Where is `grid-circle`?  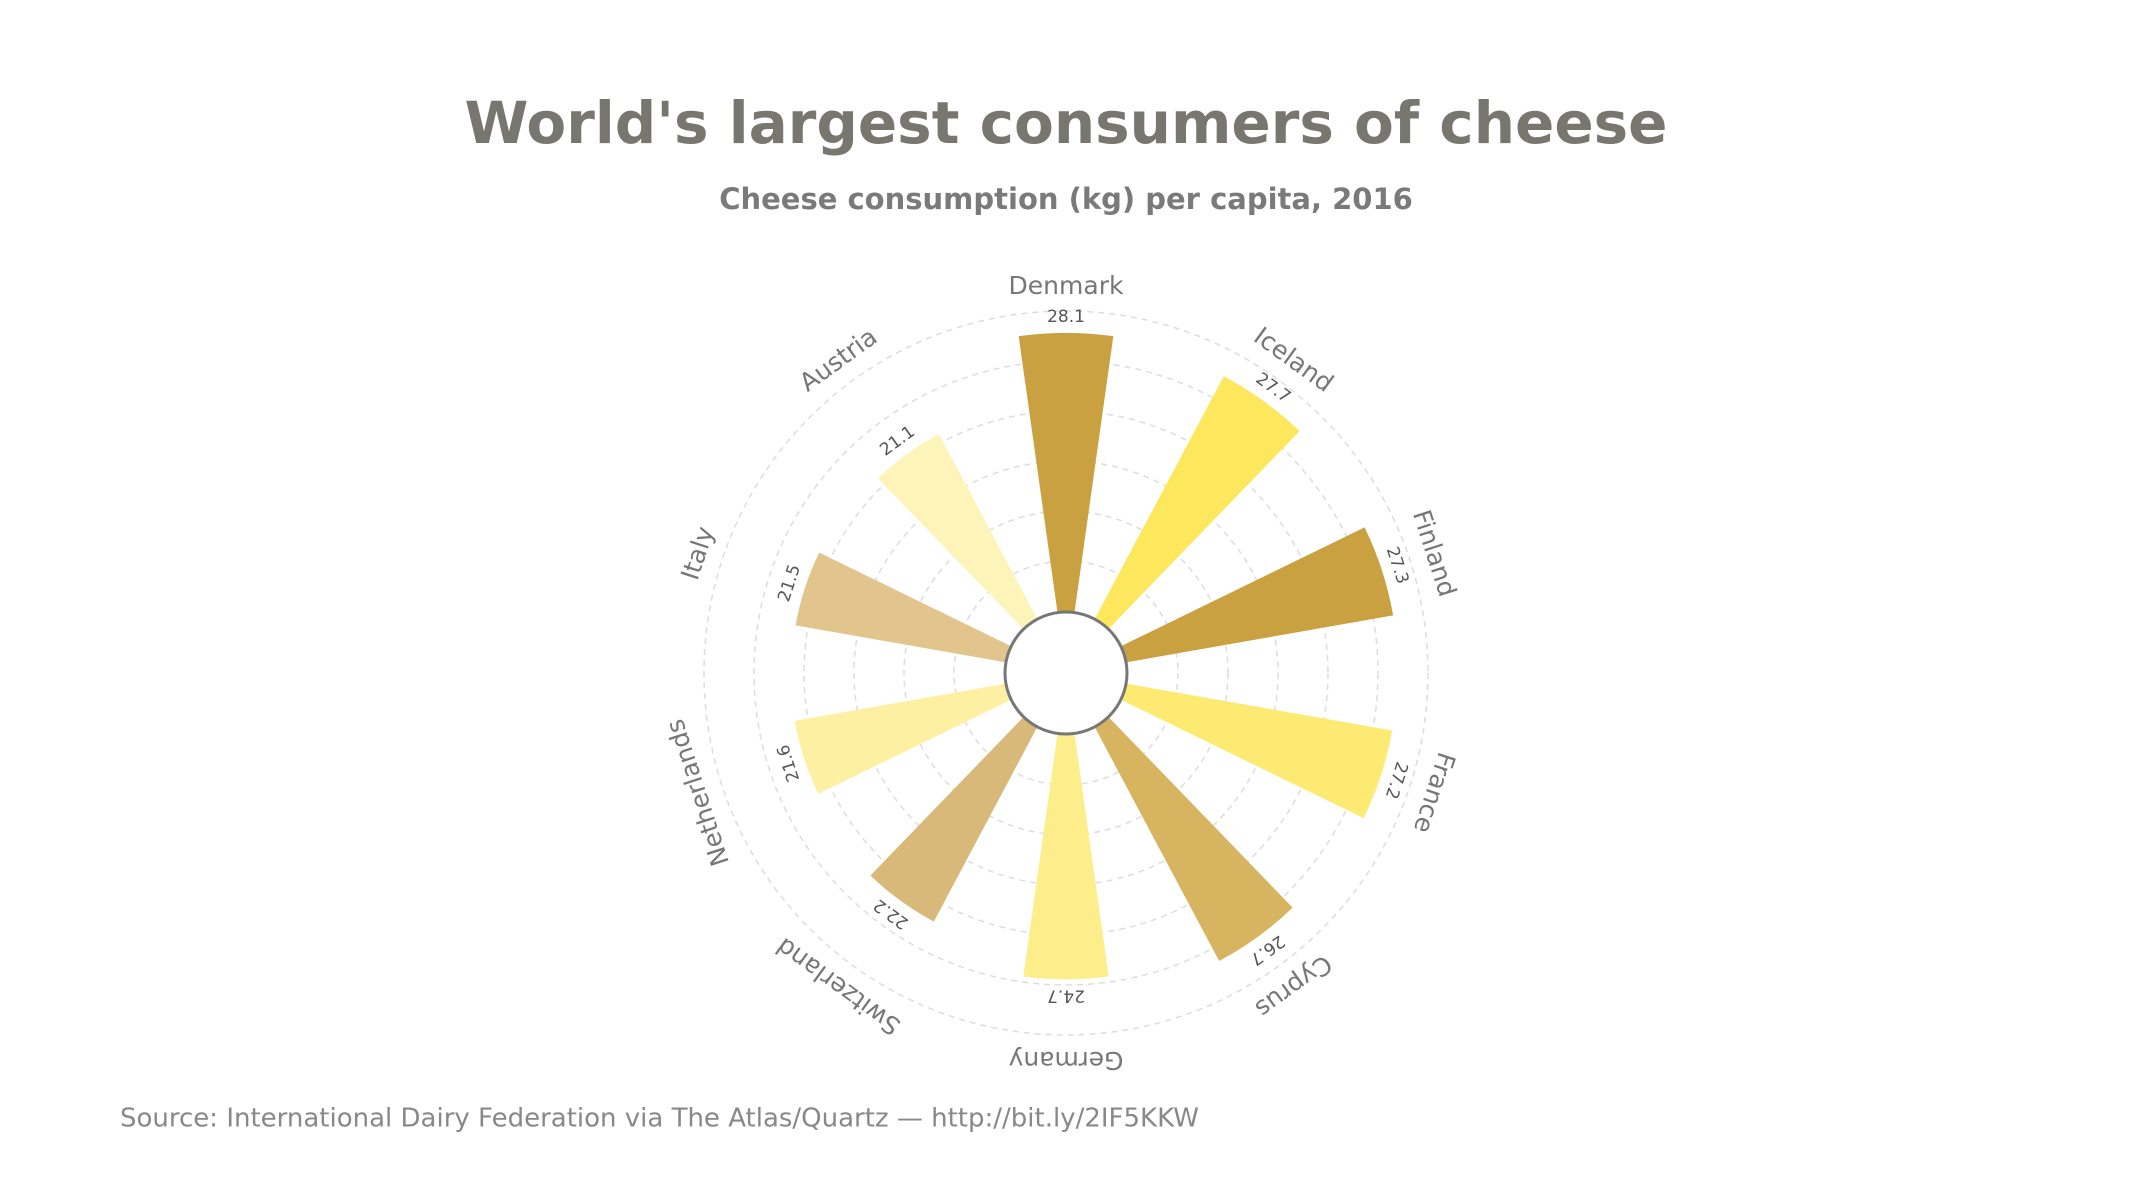
grid-circle is located at coordinates (1066, 673).